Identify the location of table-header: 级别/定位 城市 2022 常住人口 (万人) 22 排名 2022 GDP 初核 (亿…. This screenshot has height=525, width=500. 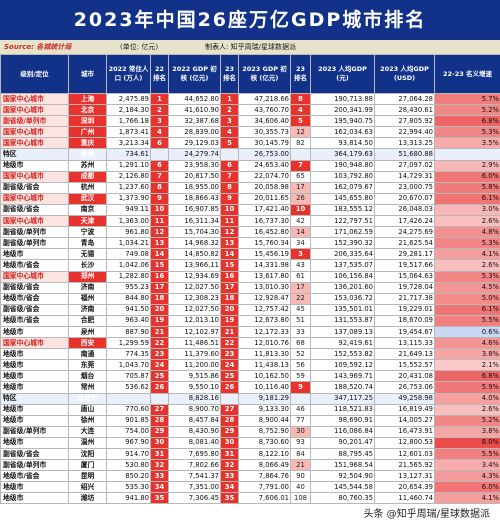
(250, 74).